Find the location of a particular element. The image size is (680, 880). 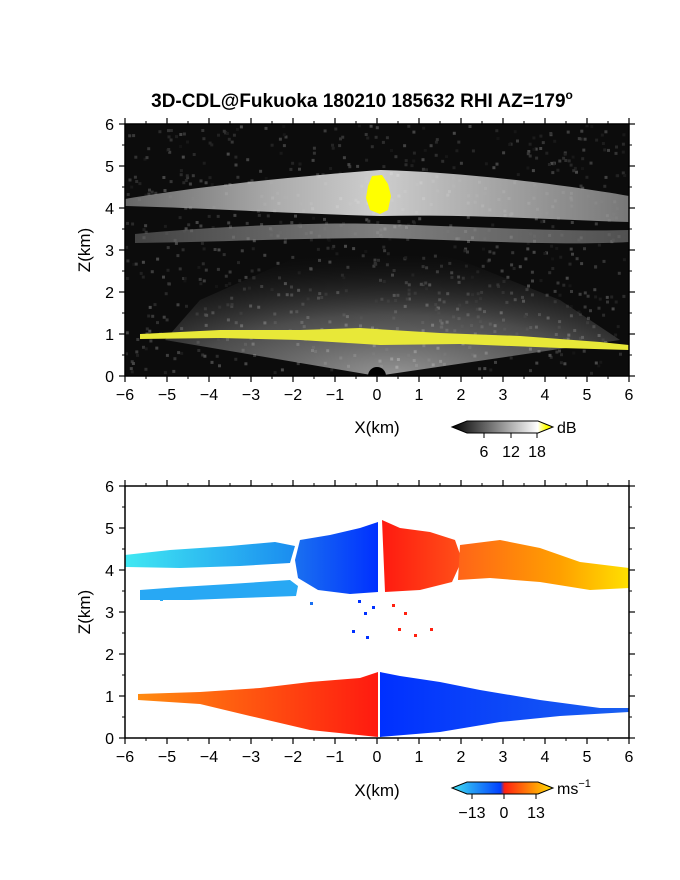

velocity-y-tick-label: 4 is located at coordinates (109, 571).